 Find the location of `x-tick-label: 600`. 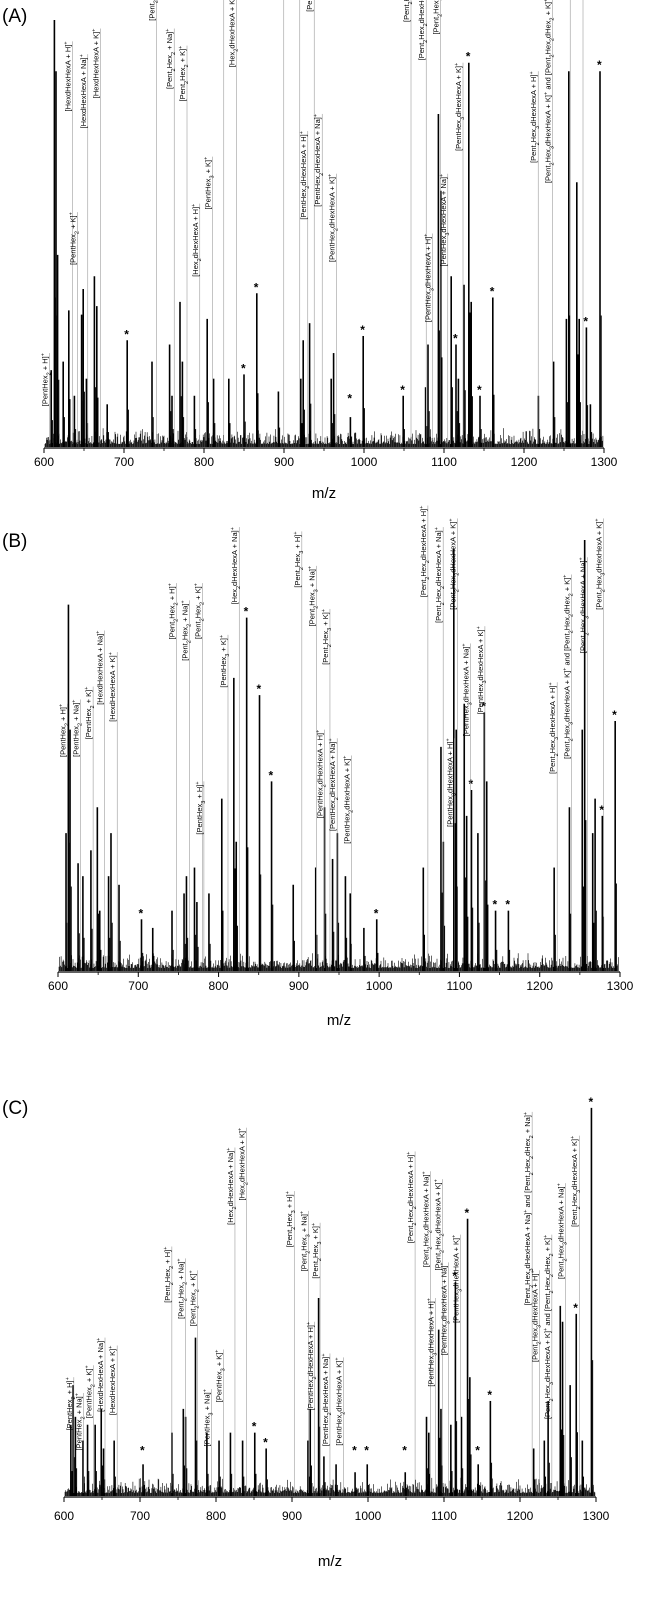

x-tick-label: 600 is located at coordinates (64, 1516).